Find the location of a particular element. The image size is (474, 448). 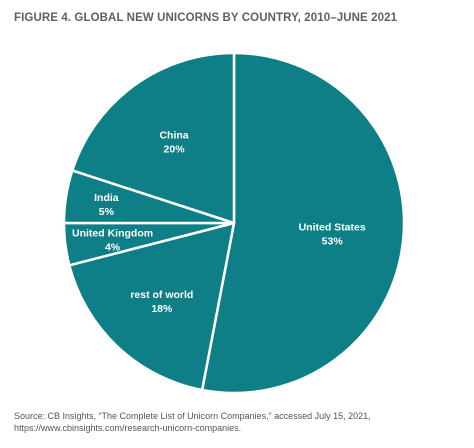

slice-label-united-kingdom: United Kingdom is located at coordinates (112, 233).